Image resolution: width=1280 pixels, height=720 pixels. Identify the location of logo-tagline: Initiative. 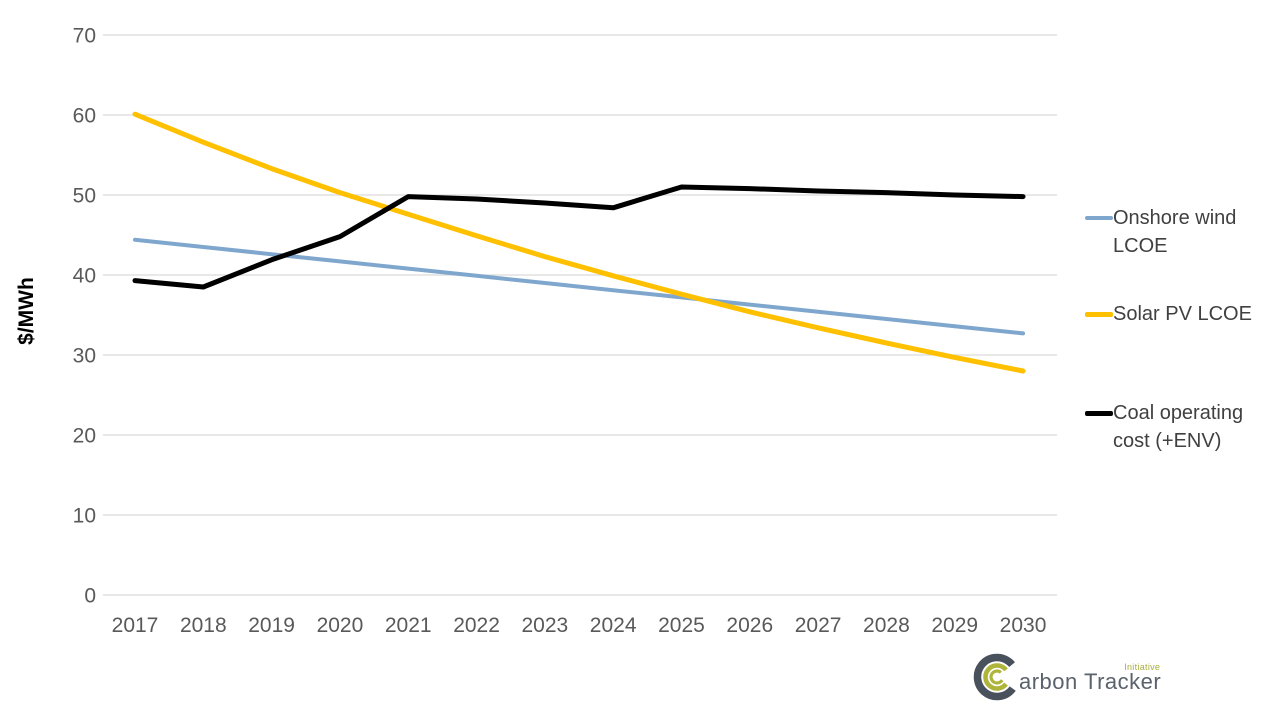
(1142, 666).